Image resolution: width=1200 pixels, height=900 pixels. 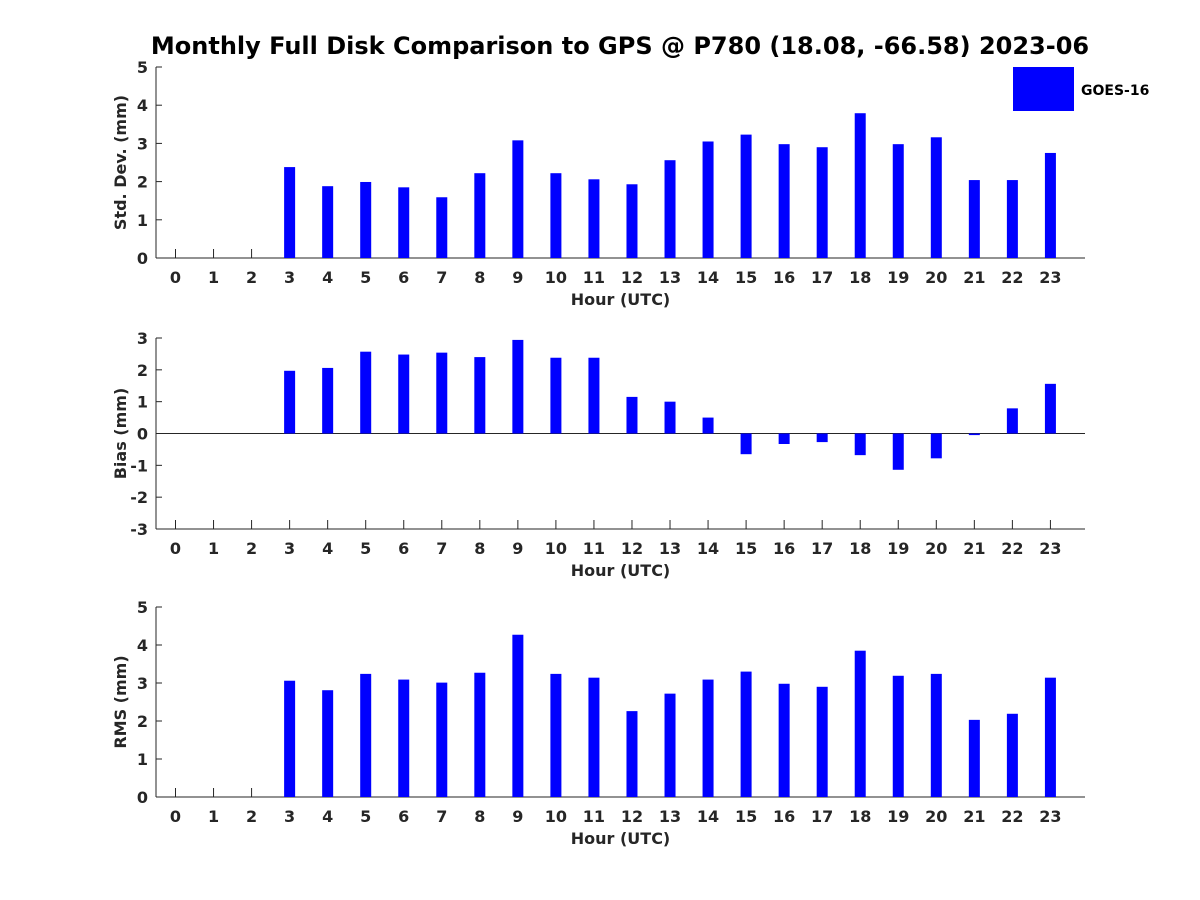 I want to click on y-axis-label: Bias (mm), so click(x=120, y=434).